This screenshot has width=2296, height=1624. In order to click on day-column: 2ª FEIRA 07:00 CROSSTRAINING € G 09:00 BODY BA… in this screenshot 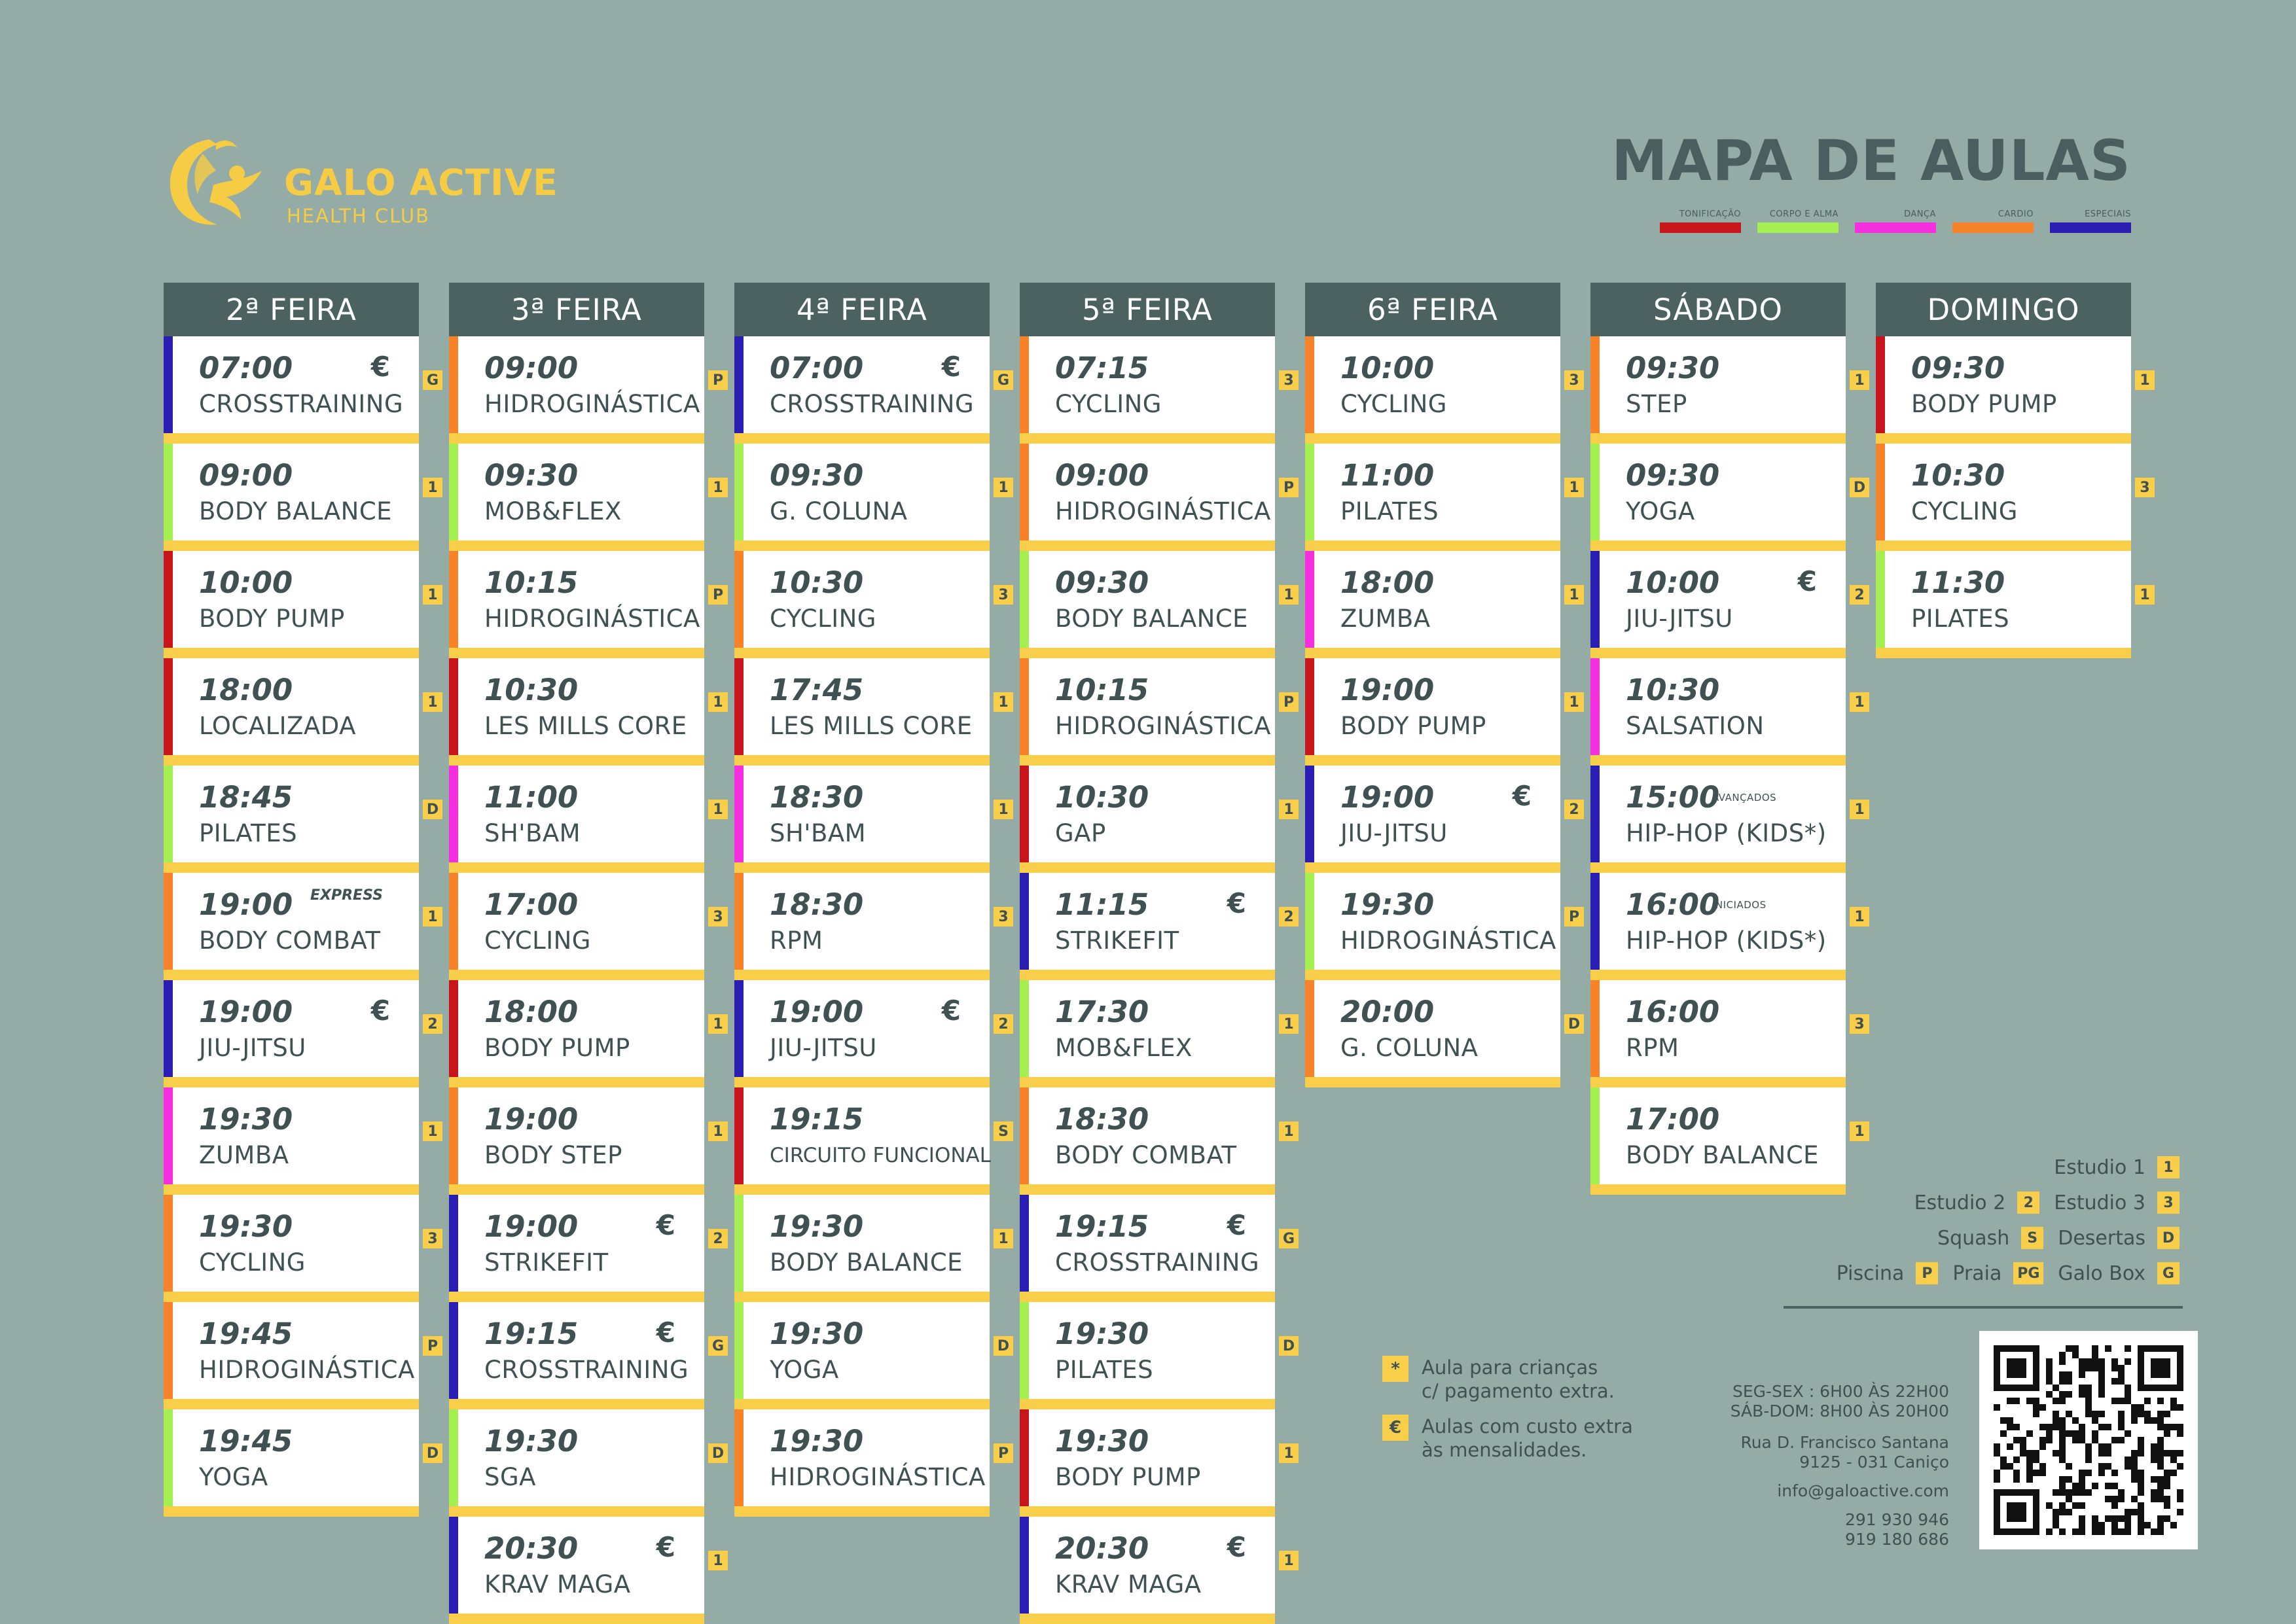, I will do `click(303, 900)`.